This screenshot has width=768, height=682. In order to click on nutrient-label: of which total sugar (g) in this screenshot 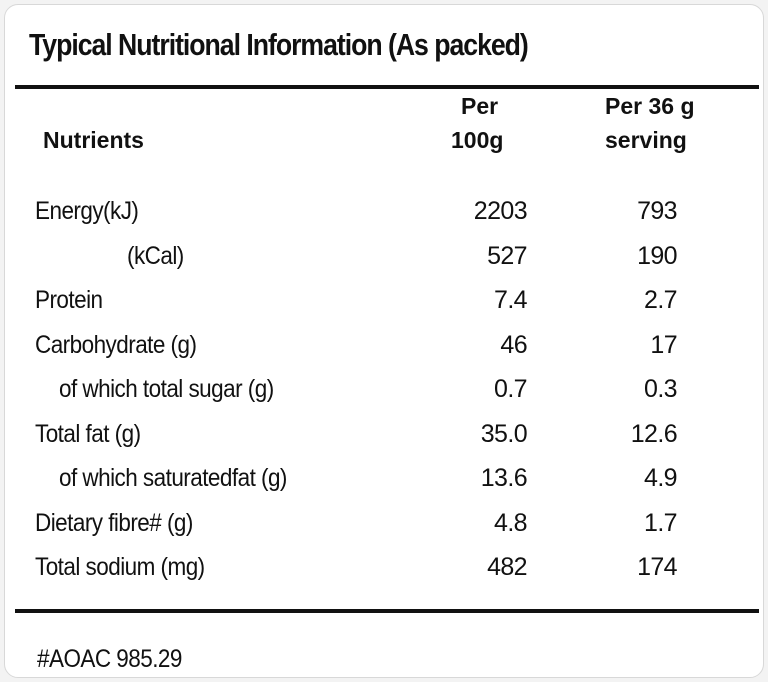, I will do `click(166, 389)`.